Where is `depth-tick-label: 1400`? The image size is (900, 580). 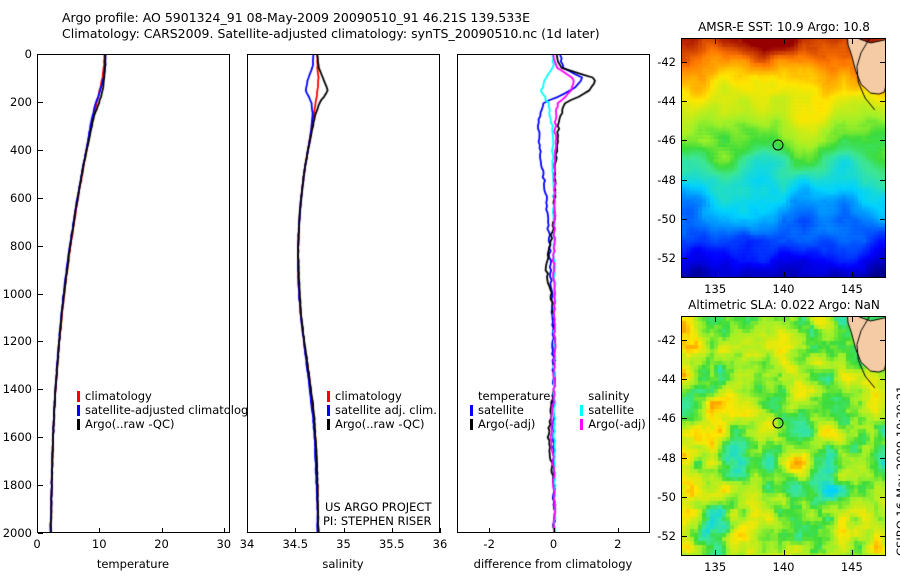
depth-tick-label: 1400 is located at coordinates (17, 389).